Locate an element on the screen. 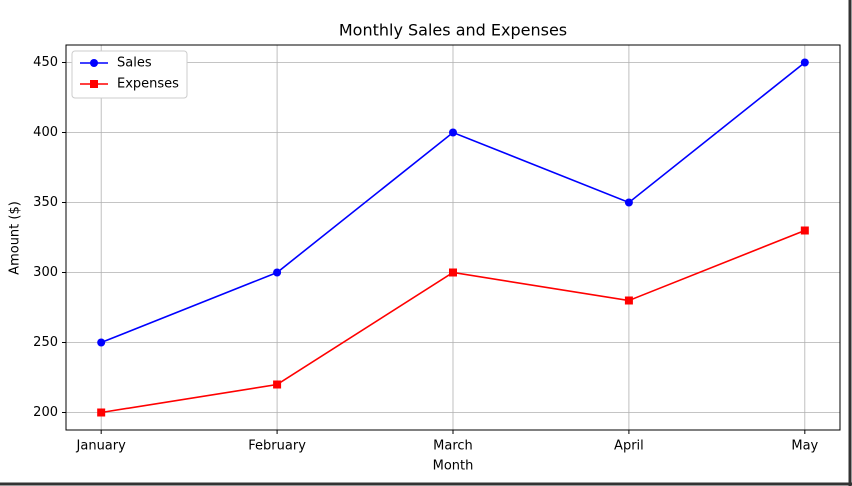 This screenshot has height=486, width=852. legend-label: Sales is located at coordinates (134, 63).